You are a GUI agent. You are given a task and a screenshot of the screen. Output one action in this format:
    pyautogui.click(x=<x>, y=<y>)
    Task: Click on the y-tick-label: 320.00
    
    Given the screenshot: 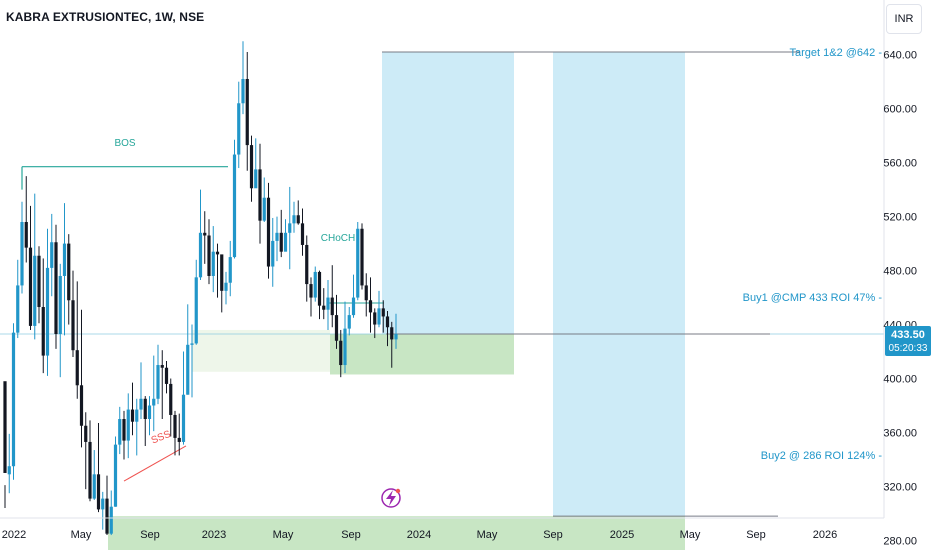 What is the action you would take?
    pyautogui.click(x=900, y=487)
    